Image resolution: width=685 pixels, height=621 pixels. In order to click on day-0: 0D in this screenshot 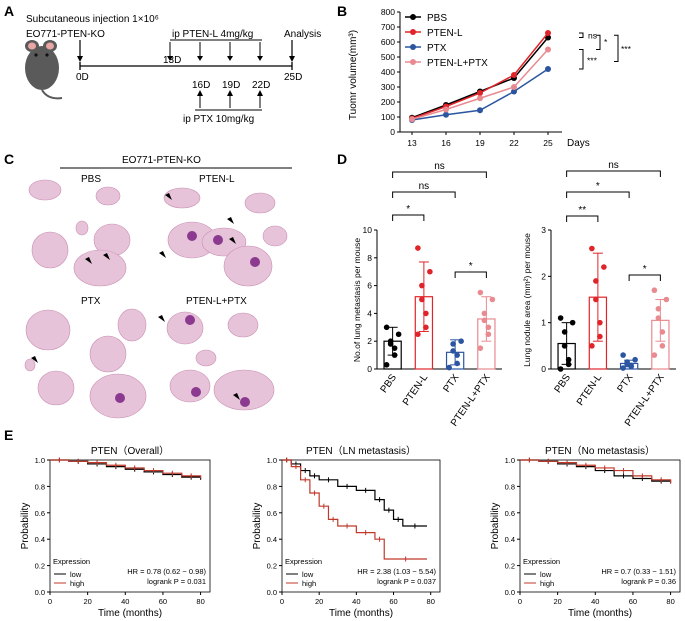, I will do `click(82, 77)`.